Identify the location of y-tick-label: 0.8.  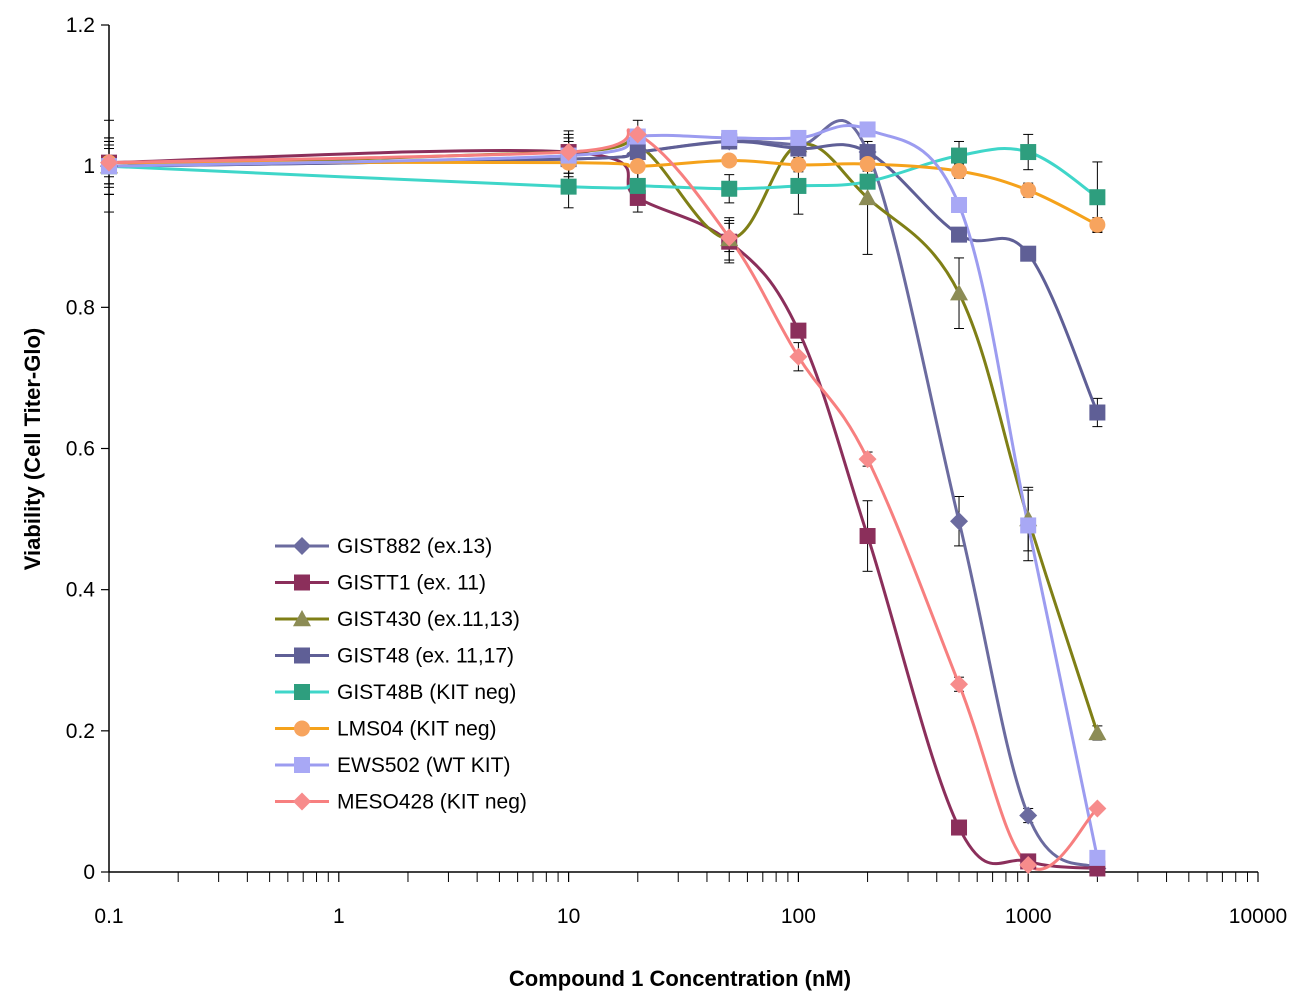
(80, 307).